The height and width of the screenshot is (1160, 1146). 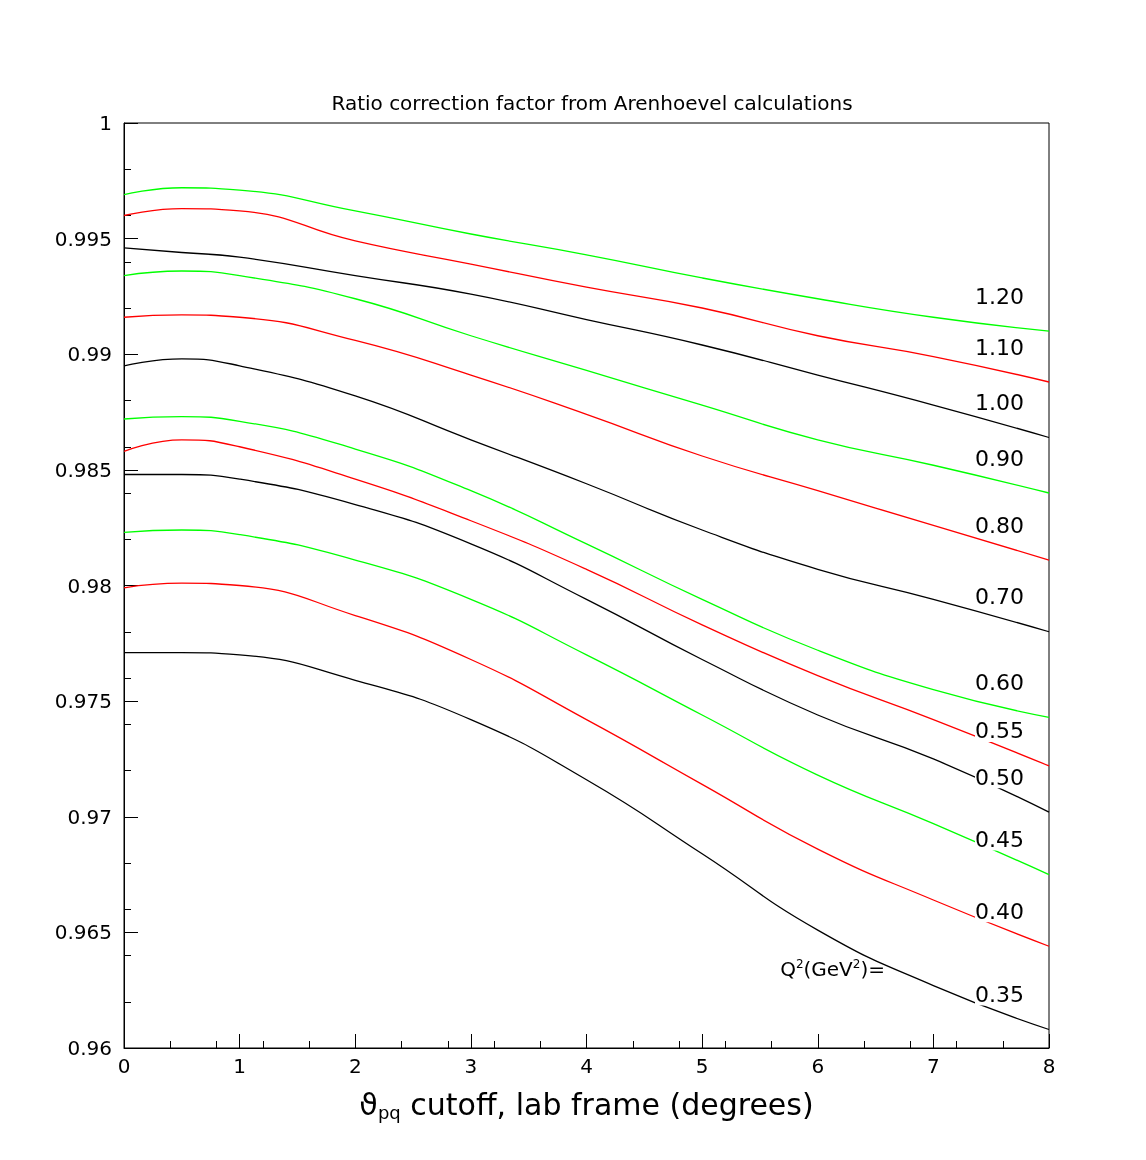 What do you see at coordinates (1049, 1066) in the screenshot?
I see `x-tick-label: 8` at bounding box center [1049, 1066].